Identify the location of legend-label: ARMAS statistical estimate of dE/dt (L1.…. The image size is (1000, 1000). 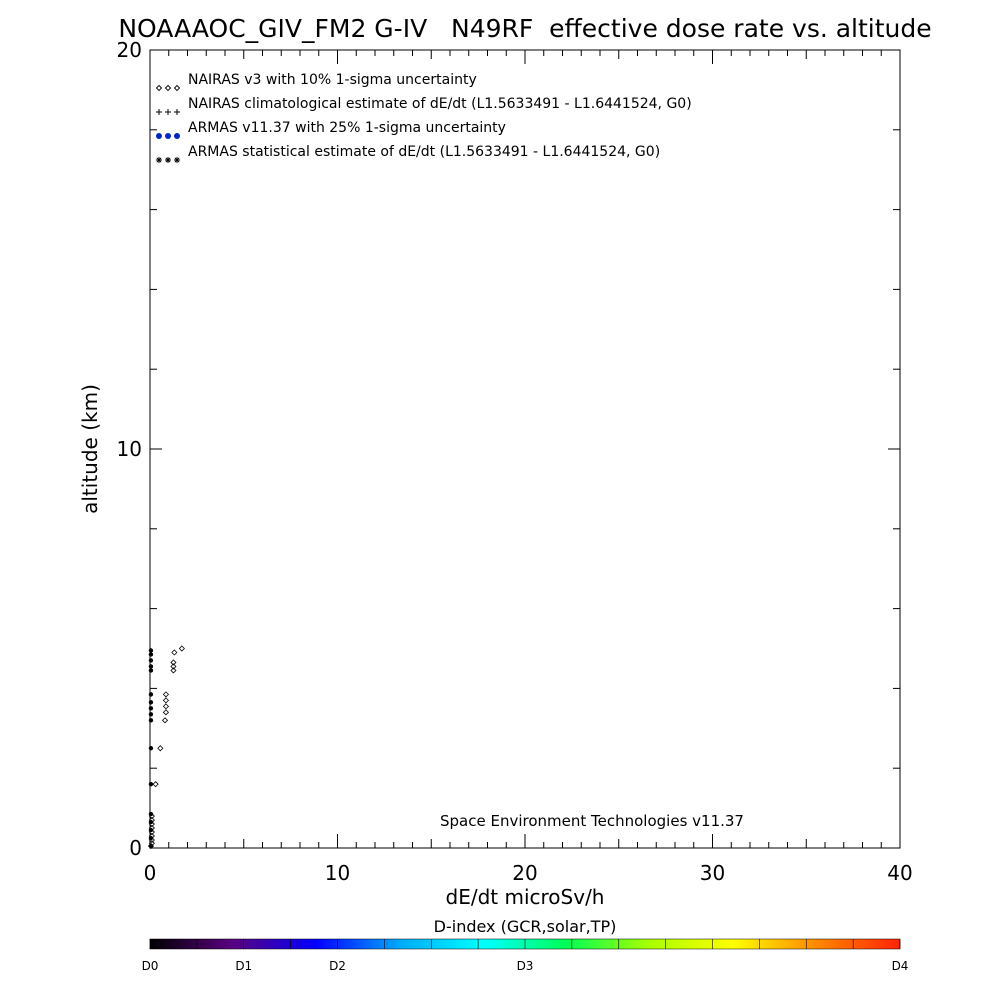
(424, 152).